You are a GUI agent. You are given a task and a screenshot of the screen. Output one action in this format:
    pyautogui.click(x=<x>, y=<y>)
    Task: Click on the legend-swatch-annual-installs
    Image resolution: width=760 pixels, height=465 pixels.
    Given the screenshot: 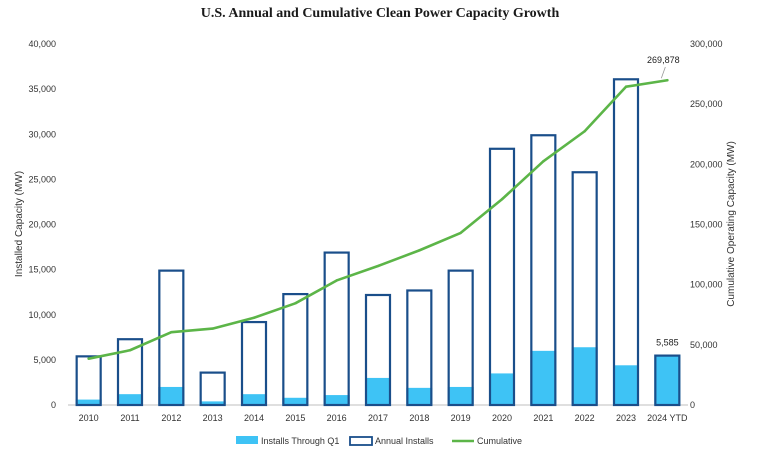 What is the action you would take?
    pyautogui.click(x=361, y=441)
    